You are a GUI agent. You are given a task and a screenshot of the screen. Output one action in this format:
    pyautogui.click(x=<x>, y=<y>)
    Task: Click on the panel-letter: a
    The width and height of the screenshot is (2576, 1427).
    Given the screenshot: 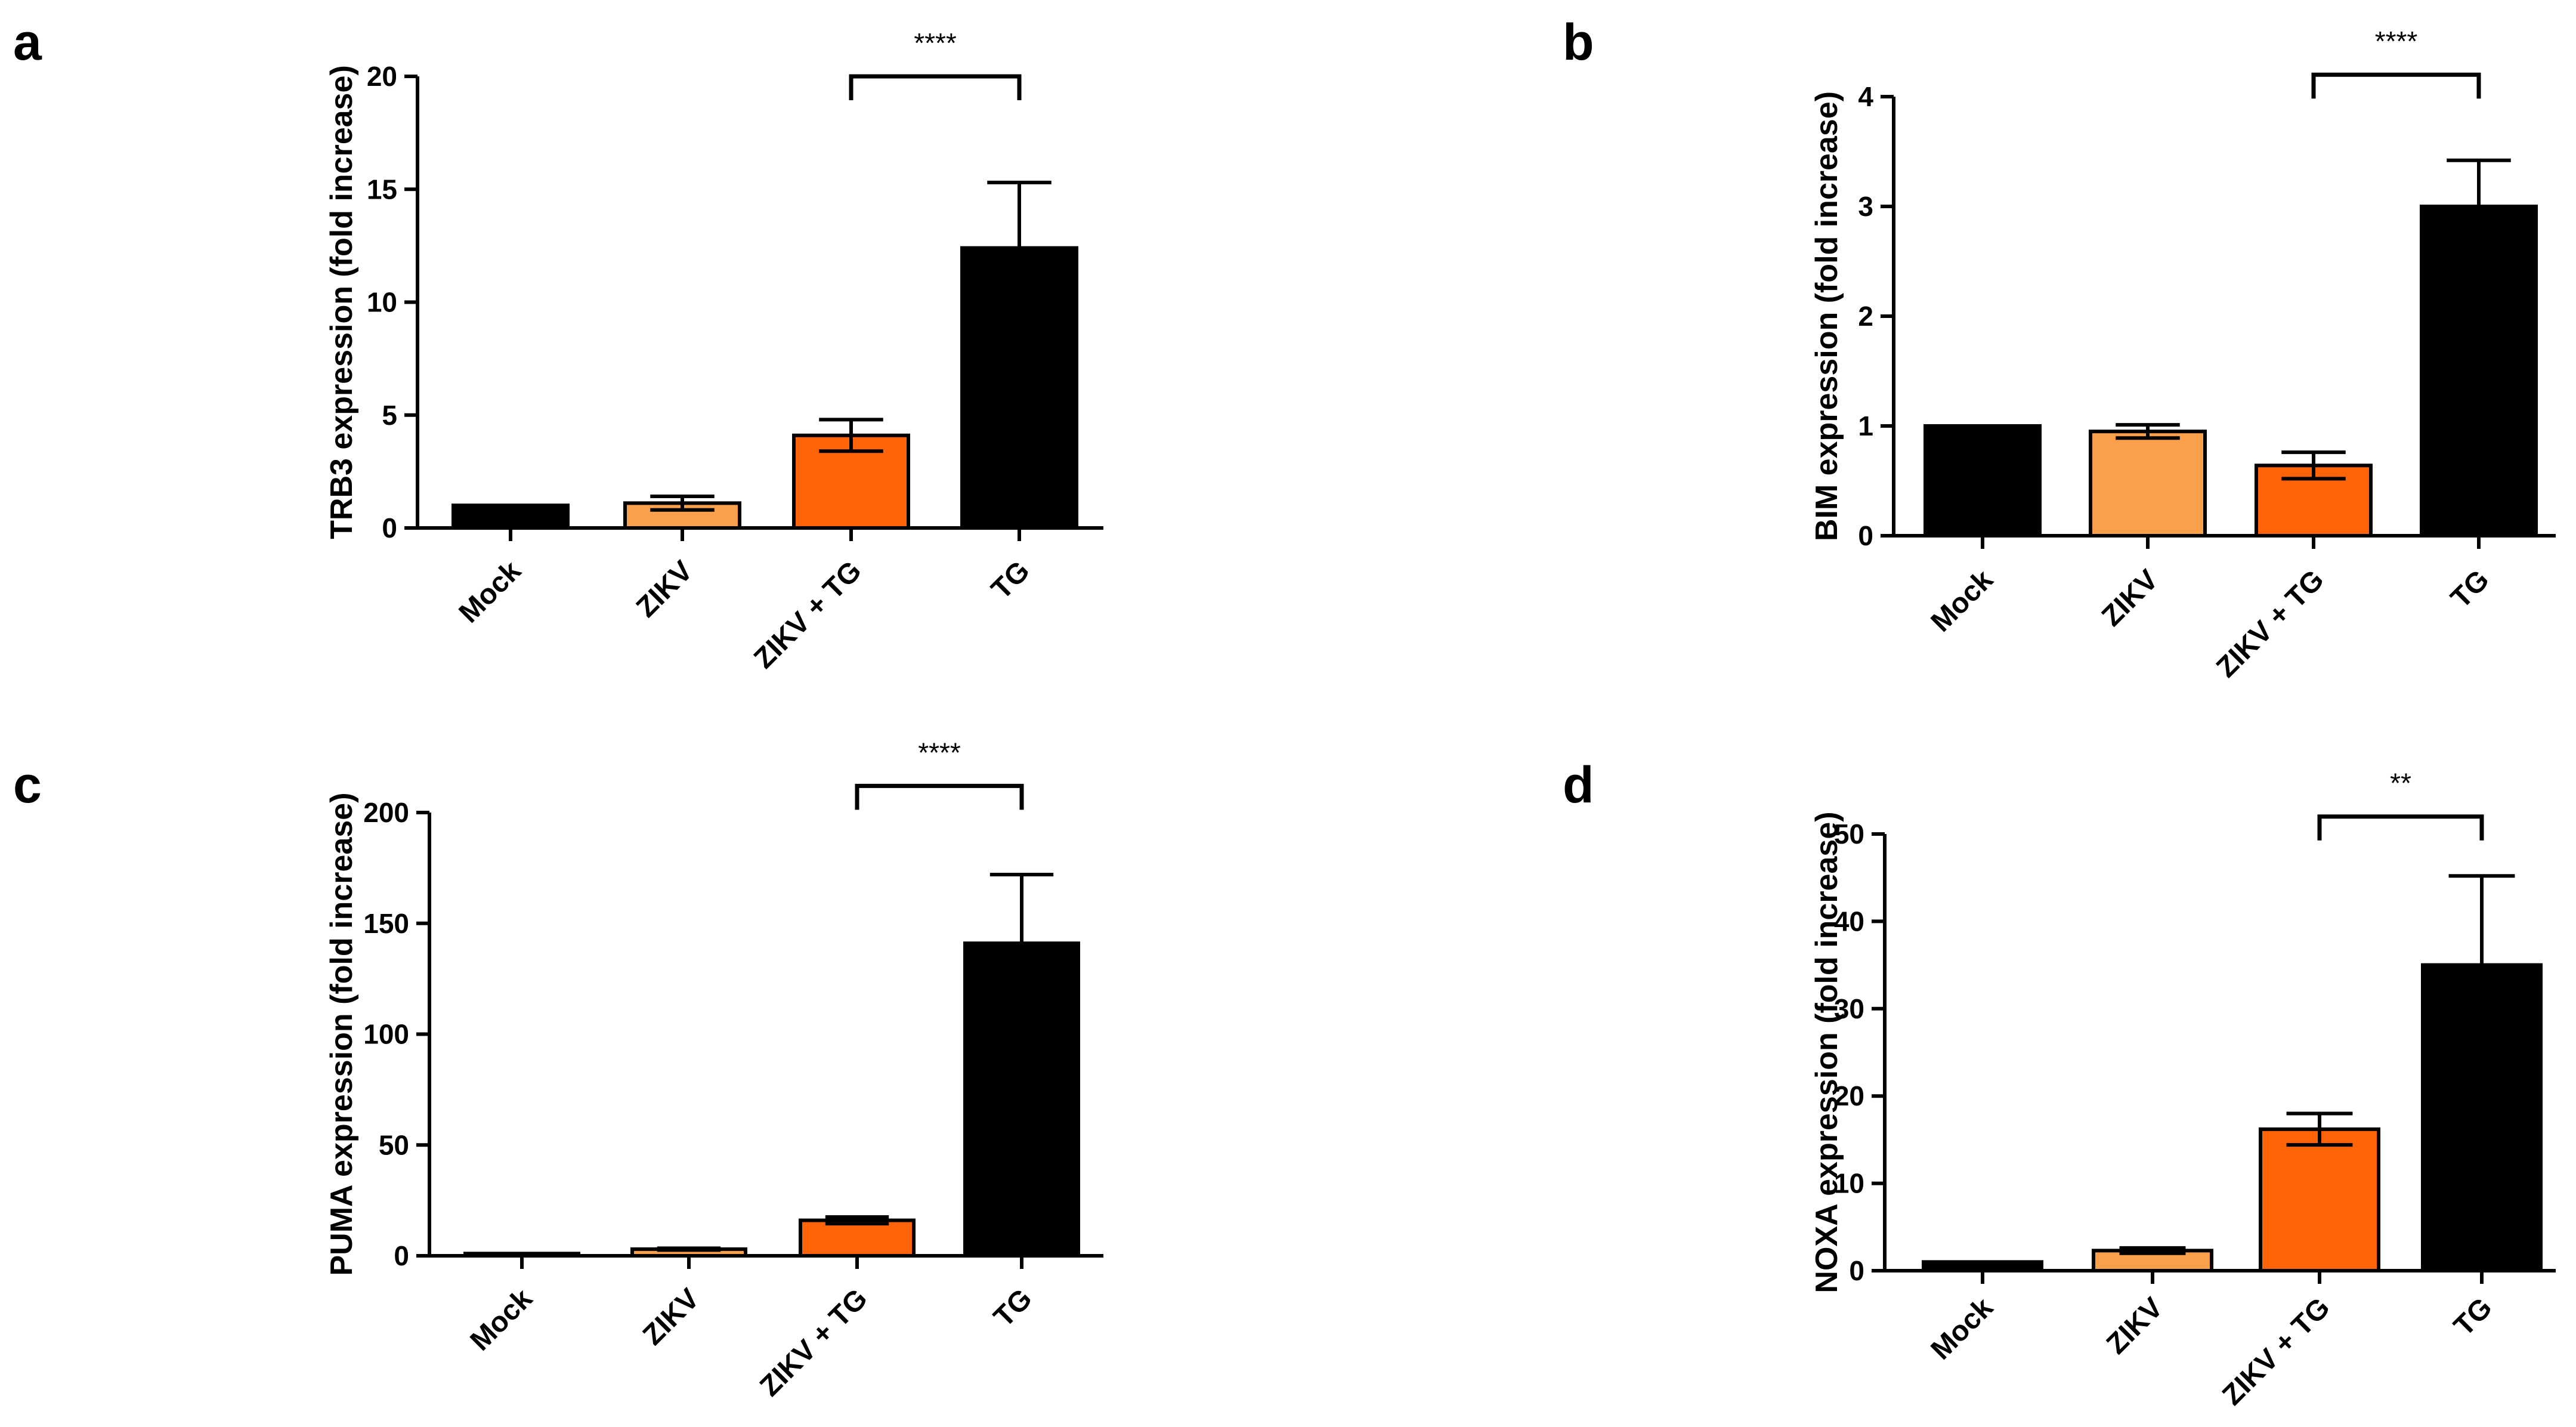 What is the action you would take?
    pyautogui.click(x=27, y=43)
    